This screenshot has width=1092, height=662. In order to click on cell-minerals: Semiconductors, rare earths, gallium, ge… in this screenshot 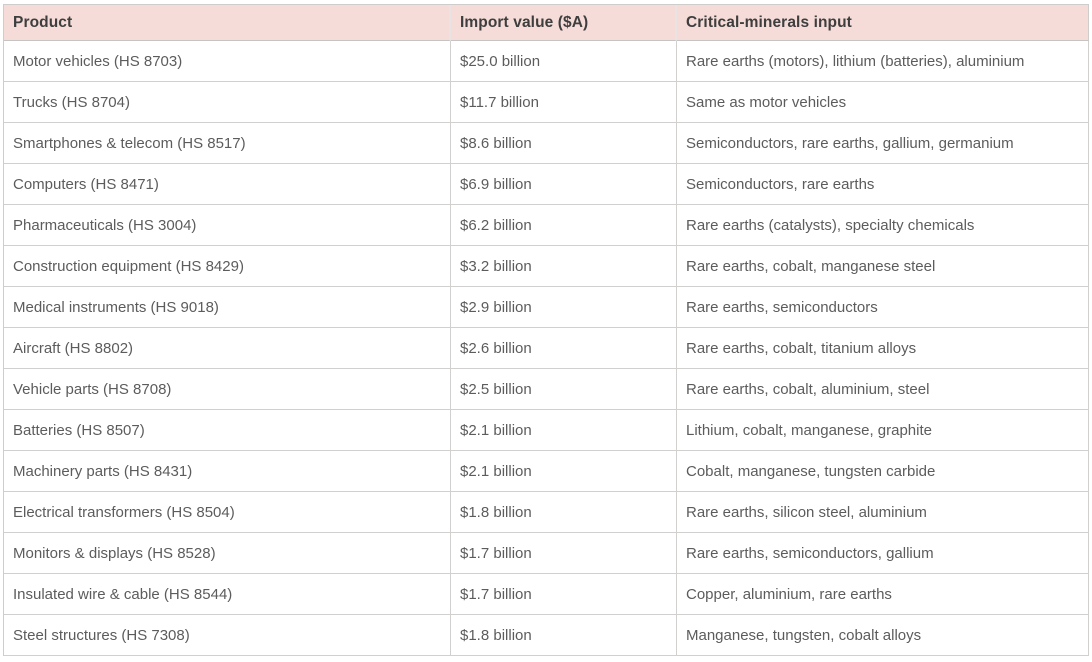, I will do `click(883, 143)`.